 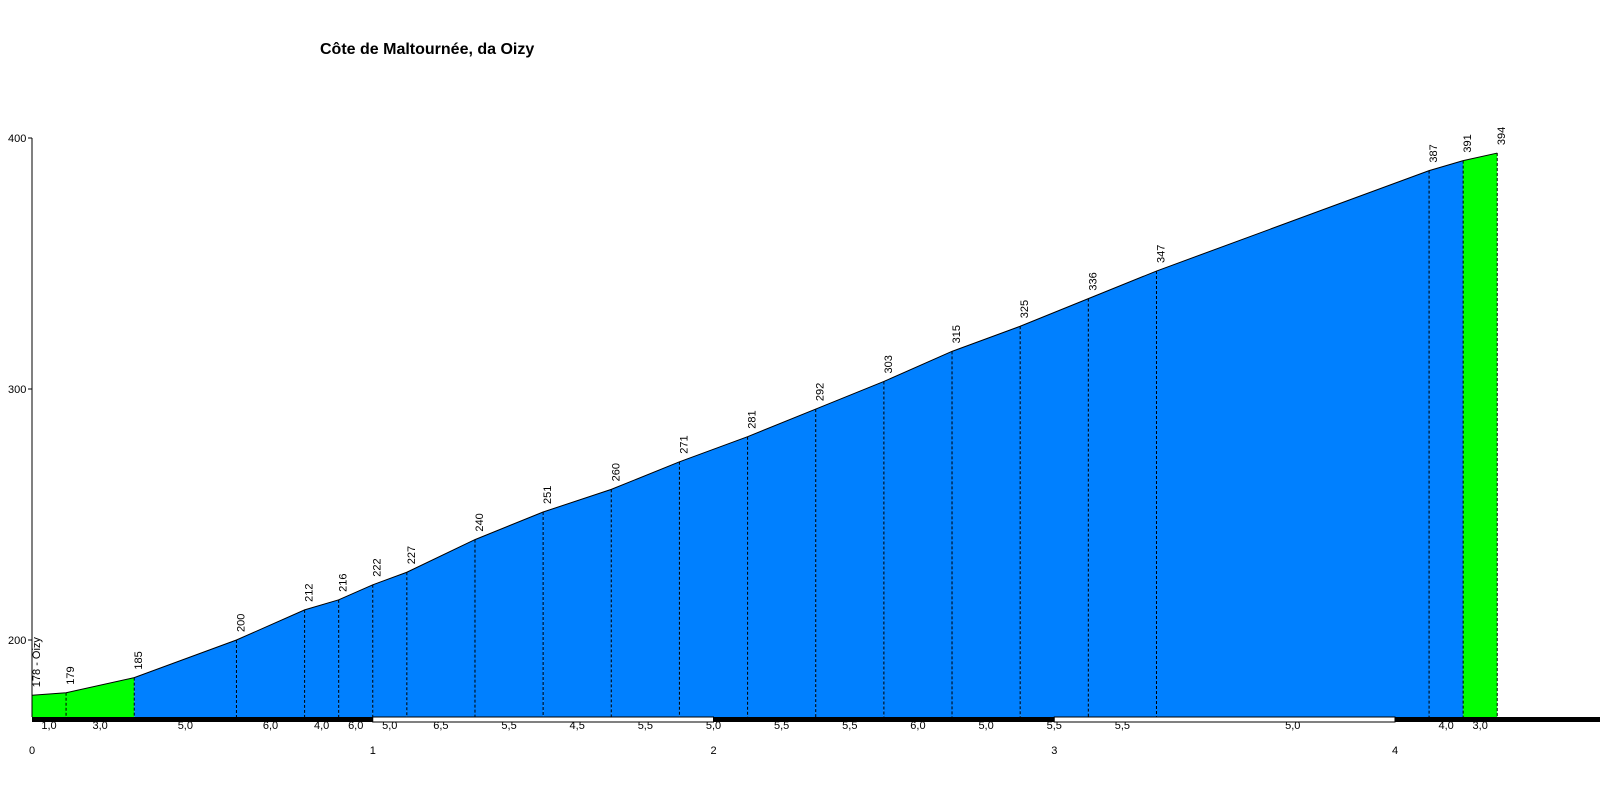 I want to click on elevation-label: 292, so click(x=821, y=392).